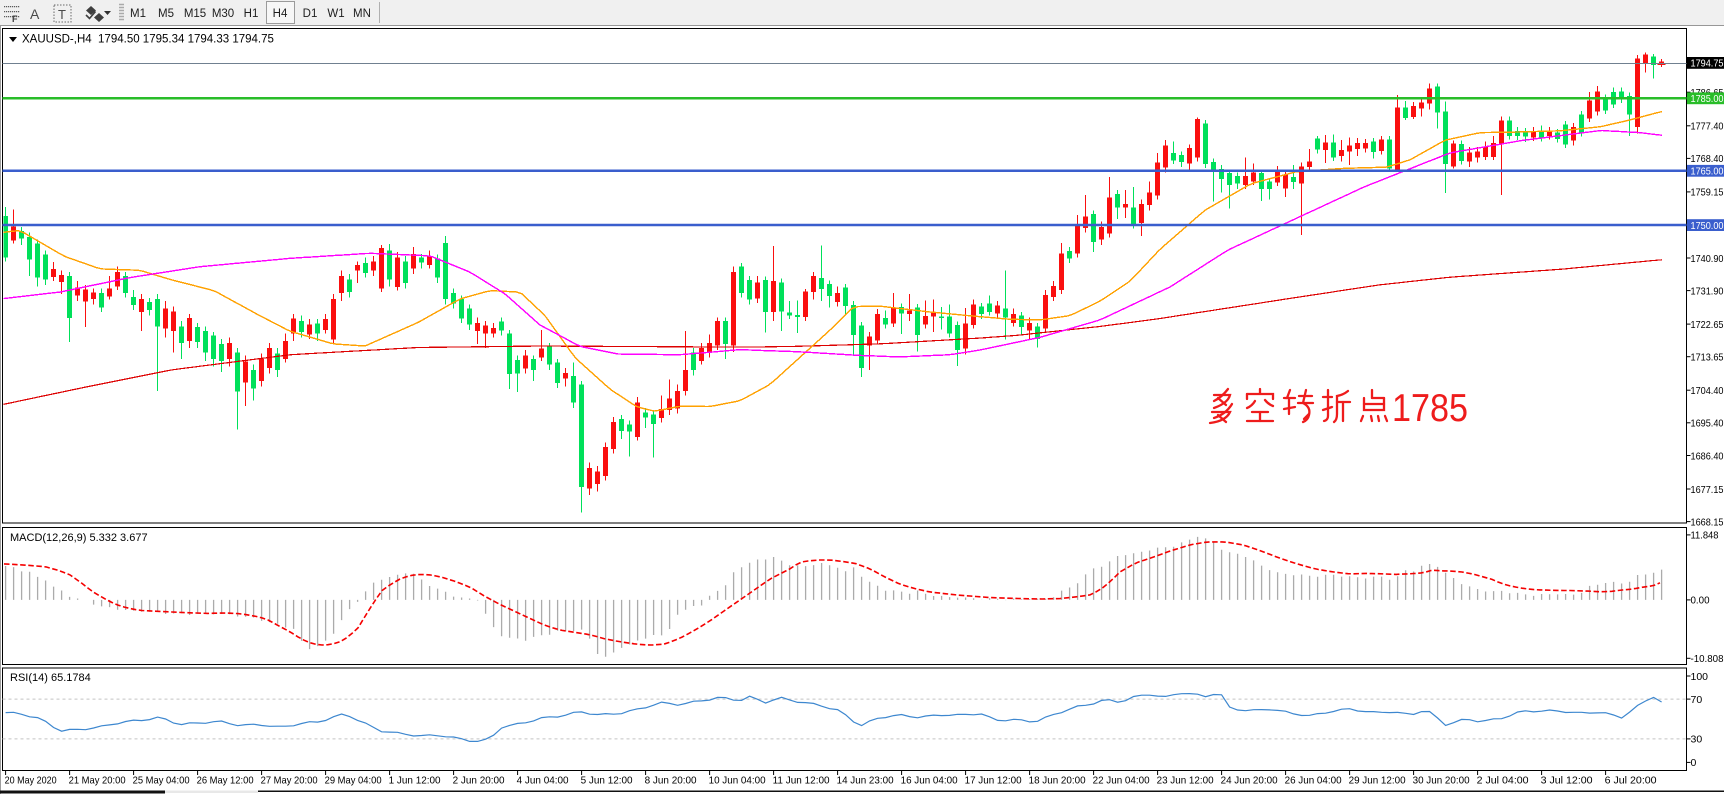 This screenshot has width=1724, height=794. Describe the element at coordinates (1705, 536) in the screenshot. I see `svg-text: 11.848` at that location.